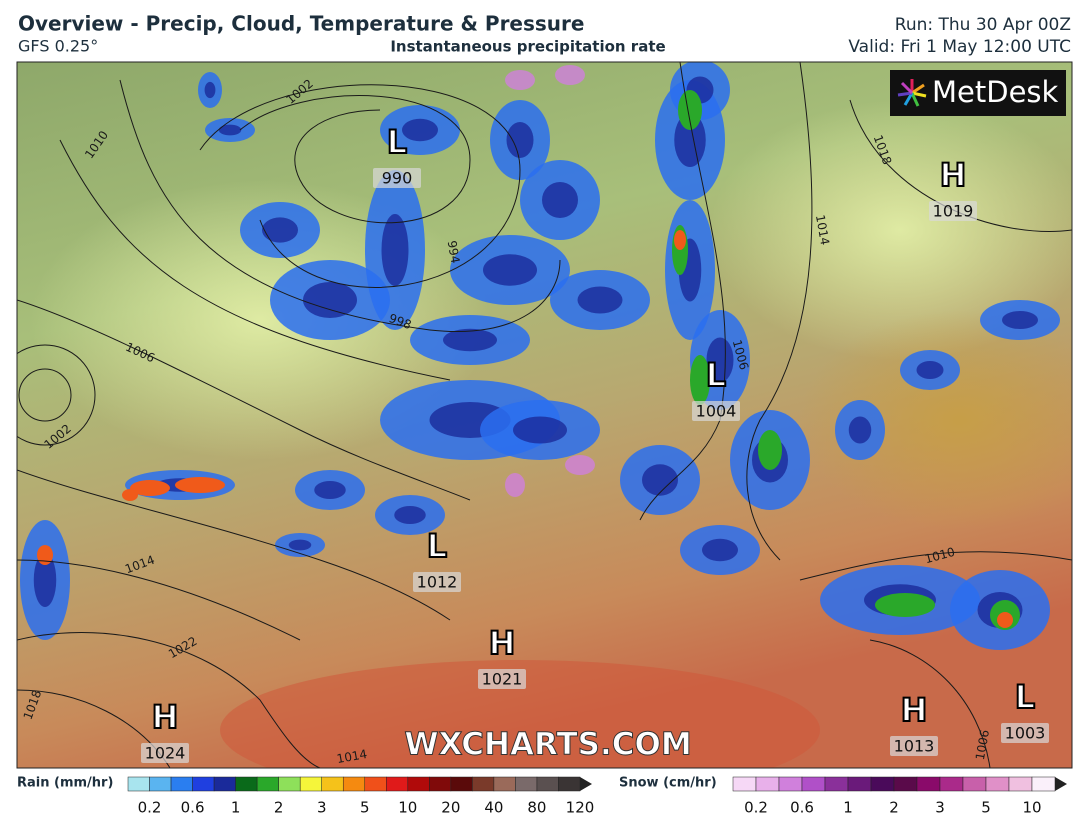 The height and width of the screenshot is (835, 1089). What do you see at coordinates (668, 783) in the screenshot?
I see `snow-legend-title: Snow (cm/hr)` at bounding box center [668, 783].